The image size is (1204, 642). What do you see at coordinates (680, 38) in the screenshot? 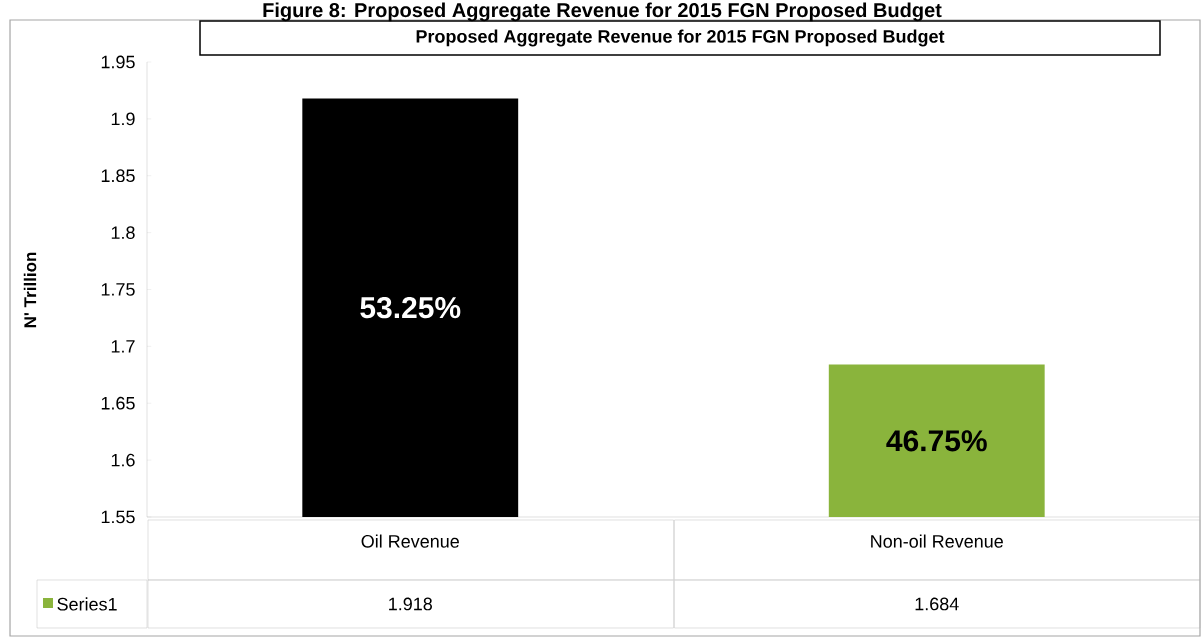
I see `chart-subtitle: Proposed Aggregate Revenue for 2015 FGN Proposed Budget` at bounding box center [680, 38].